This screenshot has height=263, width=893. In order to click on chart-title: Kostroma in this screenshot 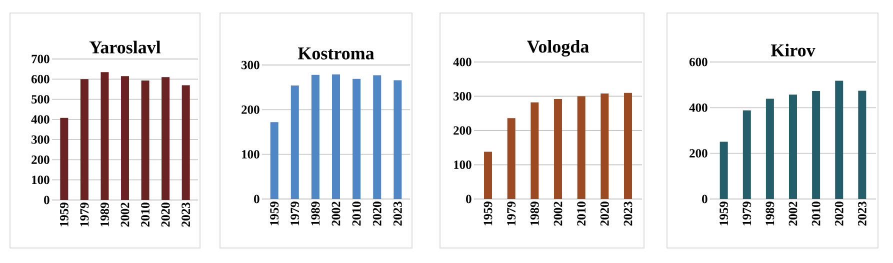, I will do `click(336, 54)`.